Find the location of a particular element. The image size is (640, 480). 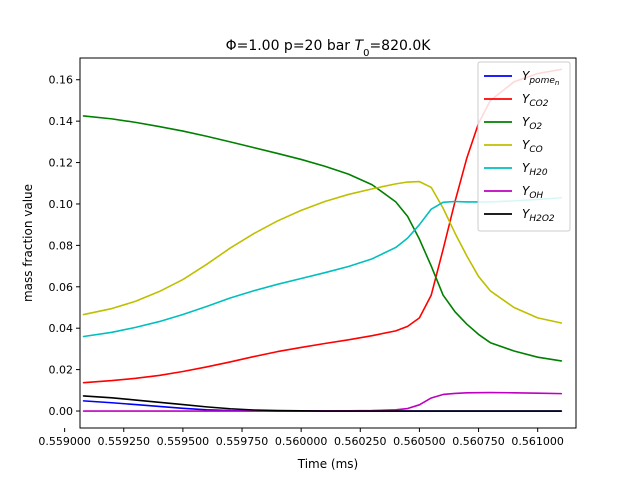

y-axis-label: mass fraction value is located at coordinates (28, 243).